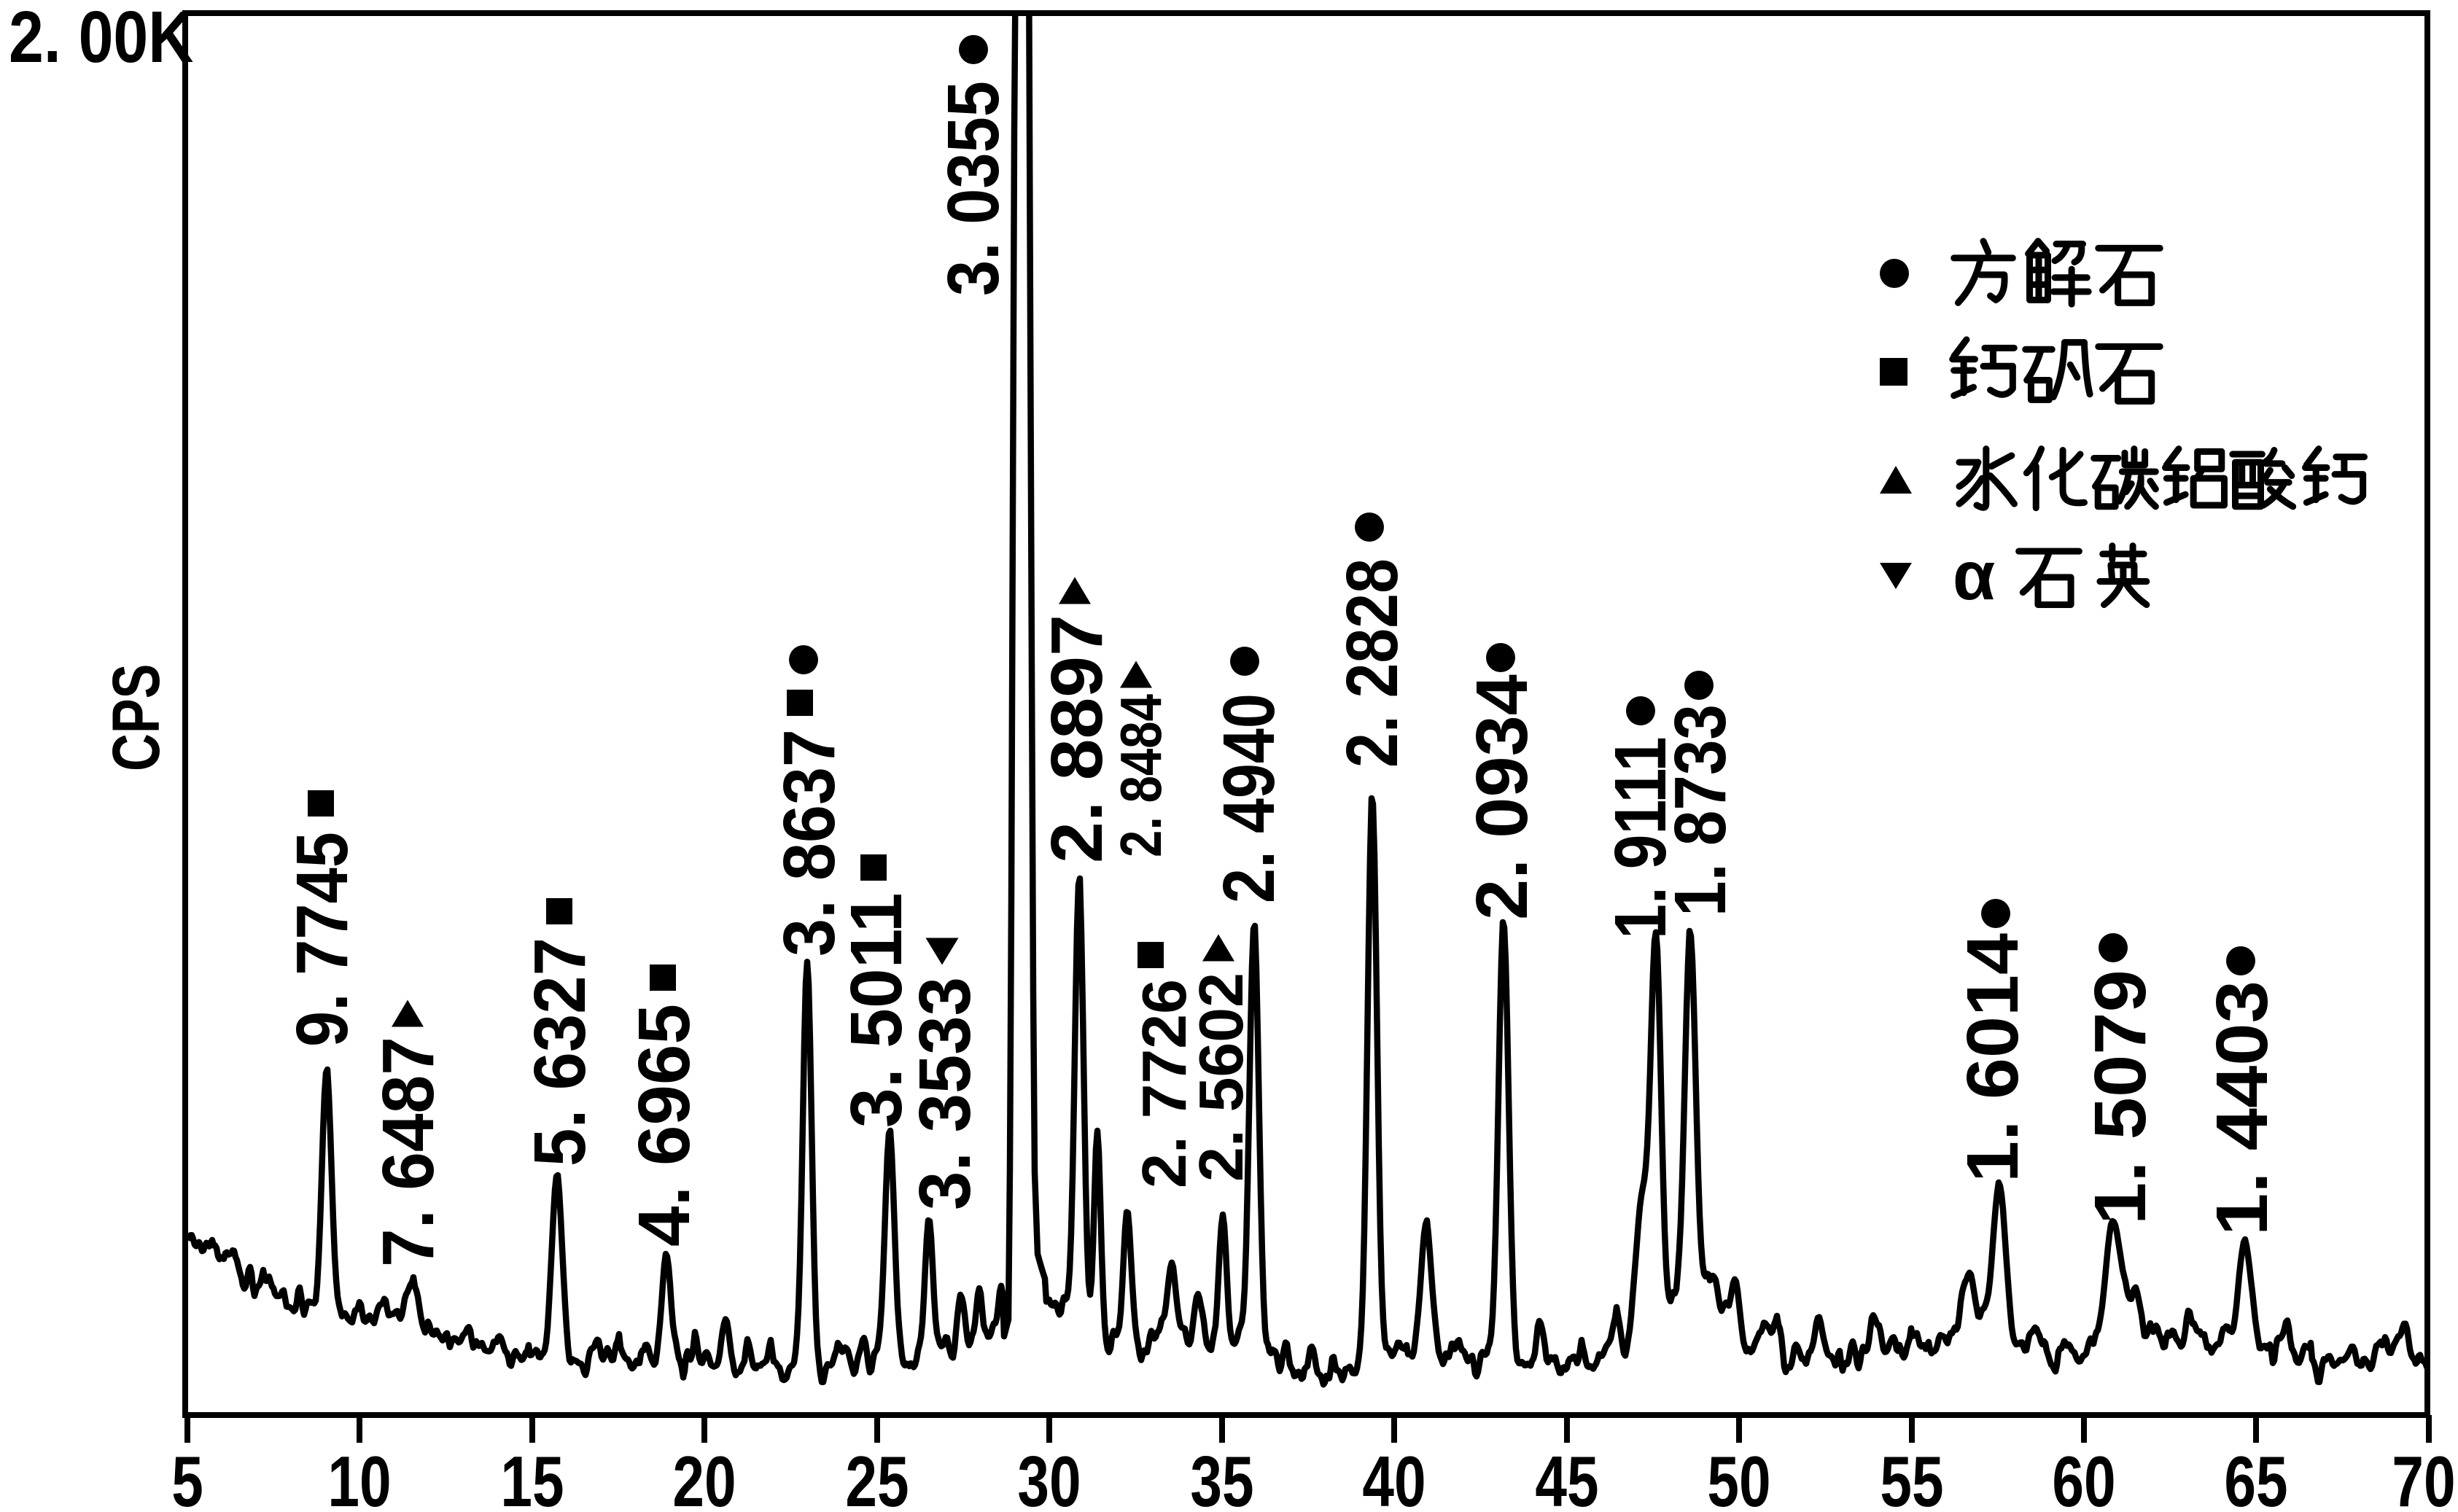  What do you see at coordinates (1394, 1477) in the screenshot?
I see `svg-text: 40` at bounding box center [1394, 1477].